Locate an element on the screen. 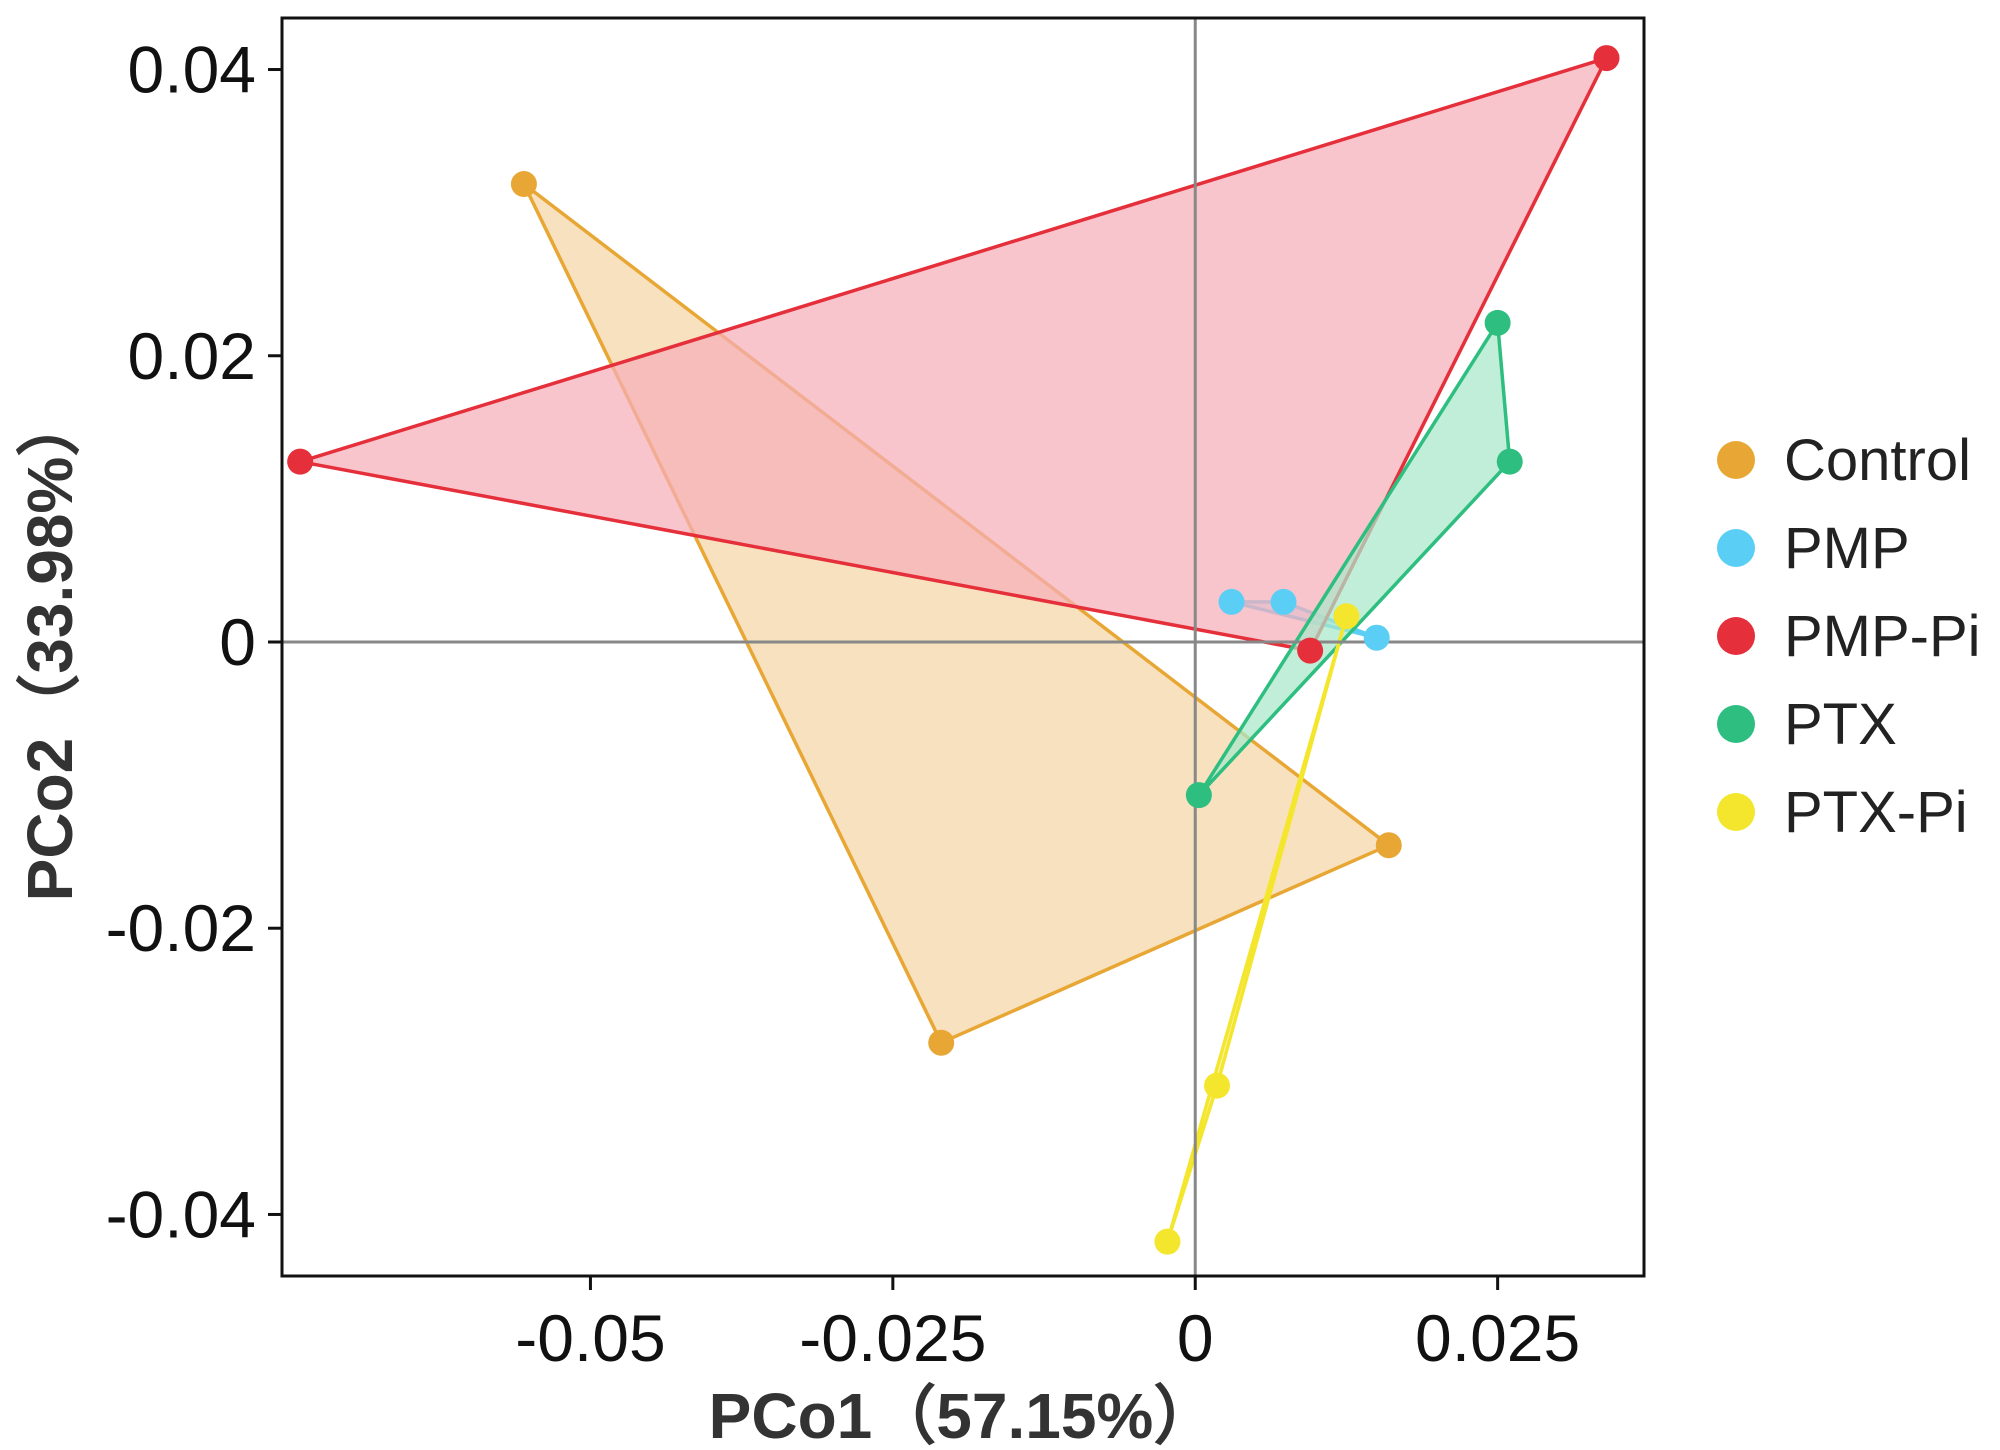  legend-marker-control is located at coordinates (1736, 460).